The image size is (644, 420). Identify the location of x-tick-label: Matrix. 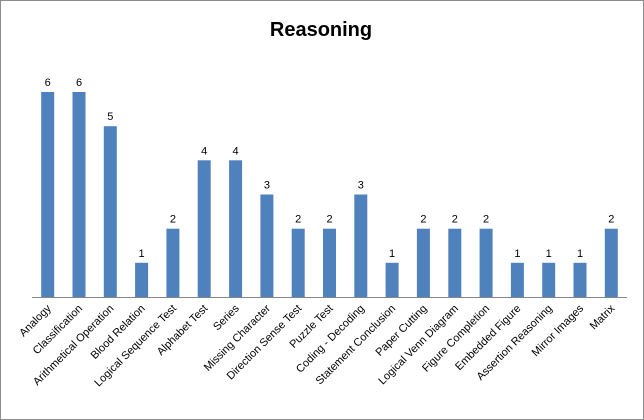
(603, 317).